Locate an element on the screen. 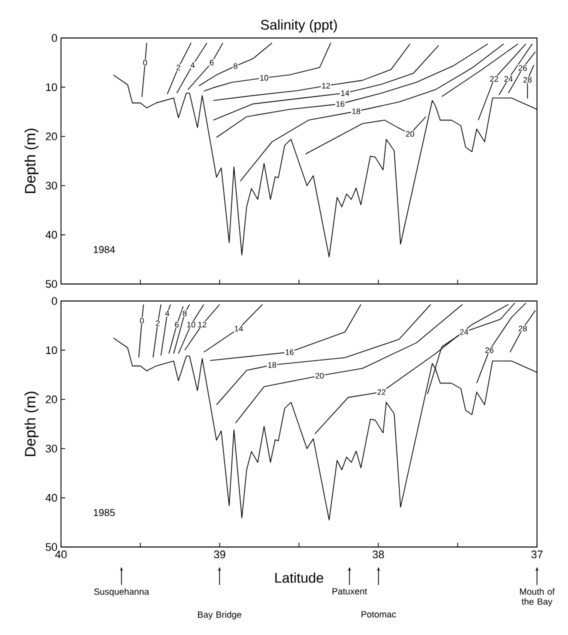 The height and width of the screenshot is (635, 568). x-tick-label: 37 is located at coordinates (537, 554).